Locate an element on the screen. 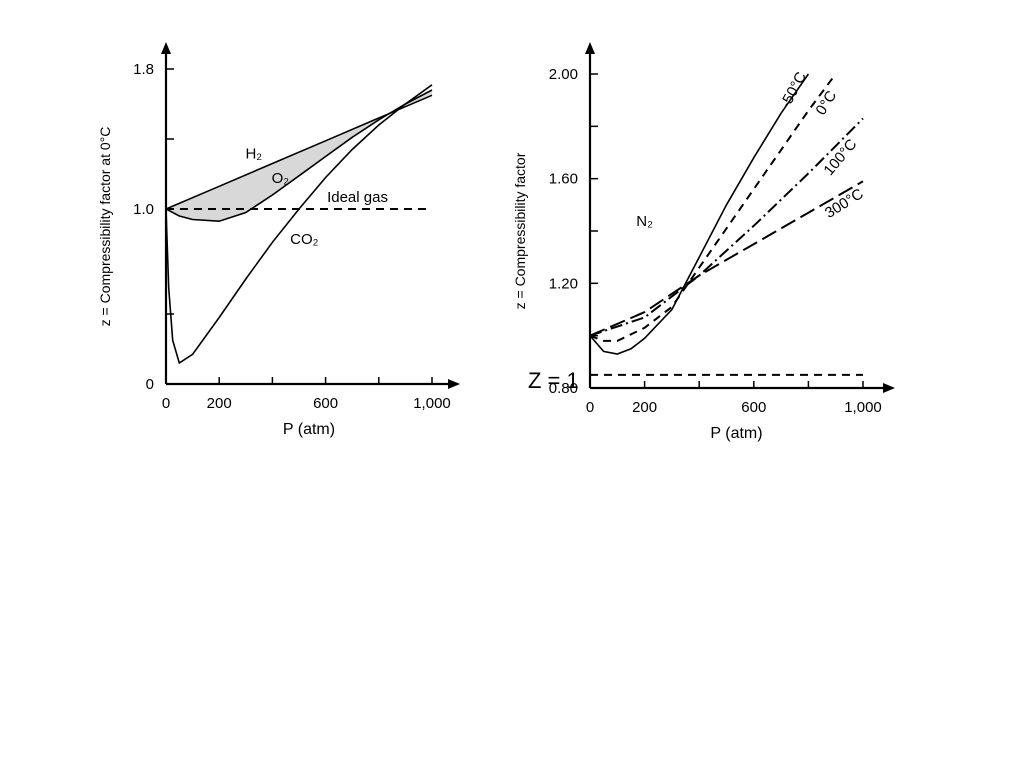 Image resolution: width=1024 pixels, height=768 pixels. annotation-100c: 100°C is located at coordinates (840, 157).